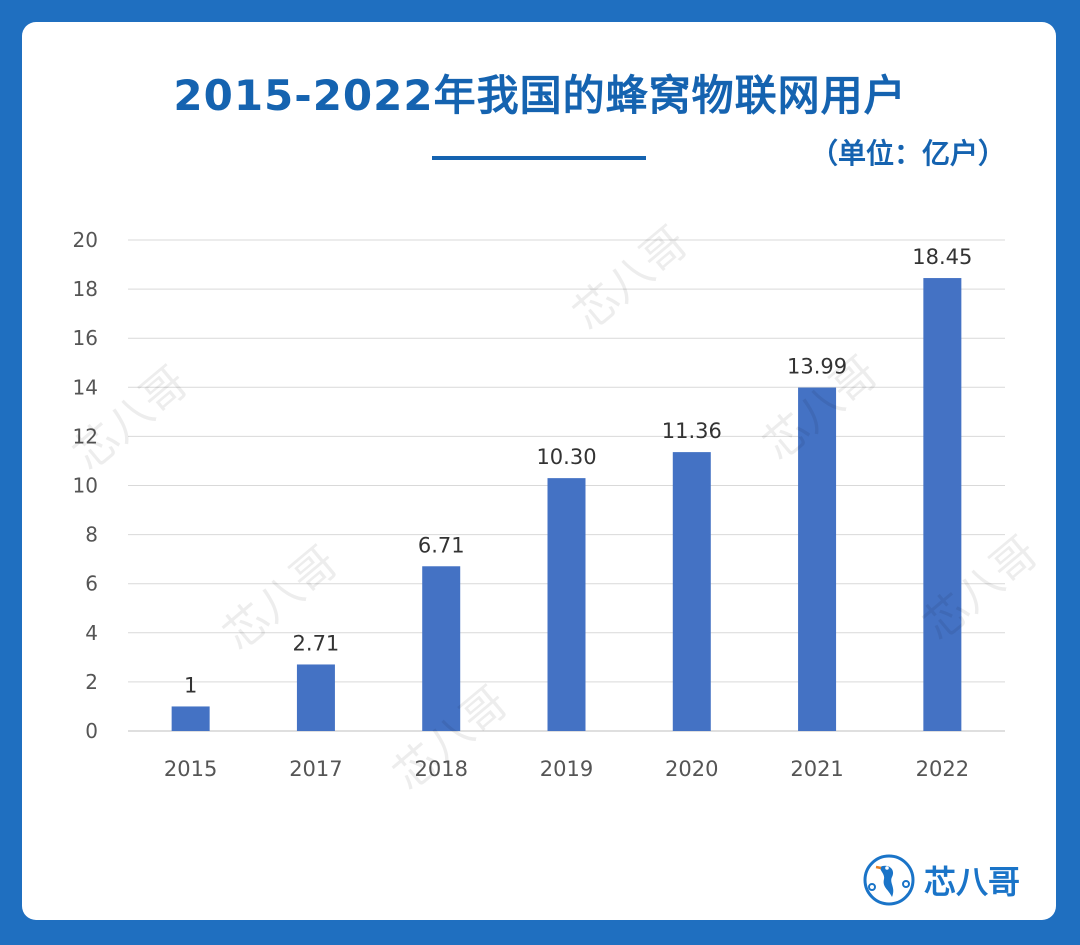 This screenshot has width=1080, height=945. I want to click on y-tick-label: 0, so click(91, 731).